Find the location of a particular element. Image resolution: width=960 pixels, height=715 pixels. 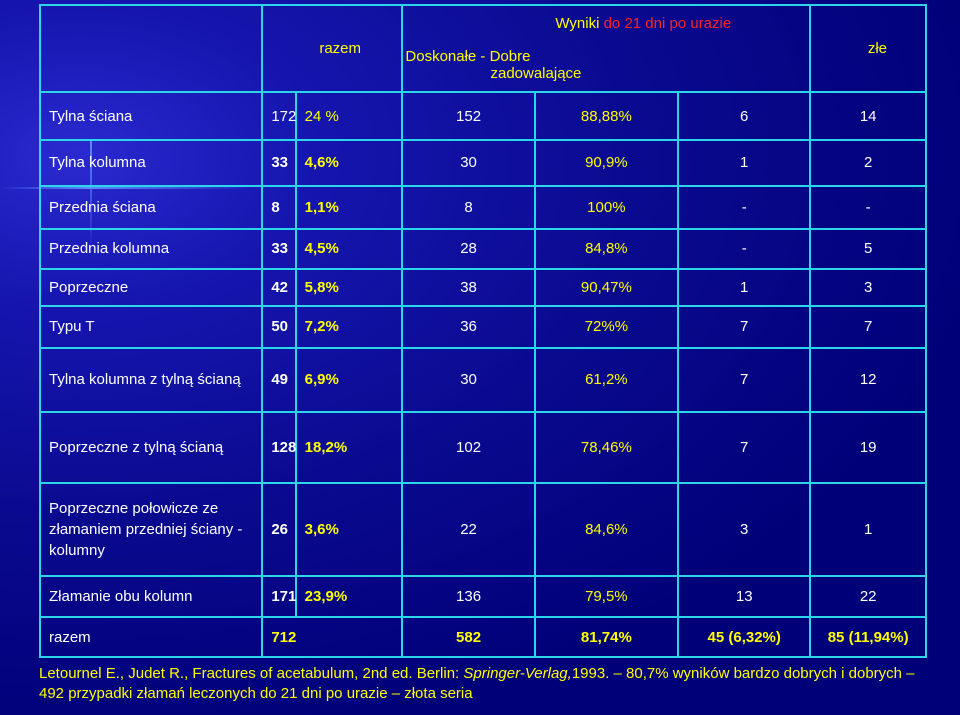

row-name: Tylna kolumna z tylną ścianą is located at coordinates (151, 379).